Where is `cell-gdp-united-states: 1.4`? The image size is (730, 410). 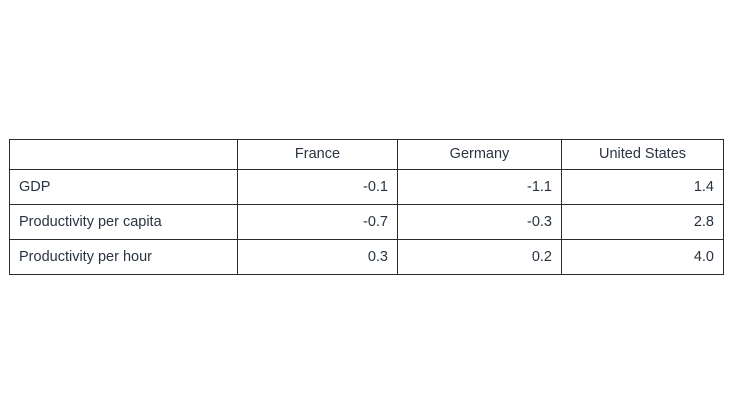 cell-gdp-united-states: 1.4 is located at coordinates (642, 187).